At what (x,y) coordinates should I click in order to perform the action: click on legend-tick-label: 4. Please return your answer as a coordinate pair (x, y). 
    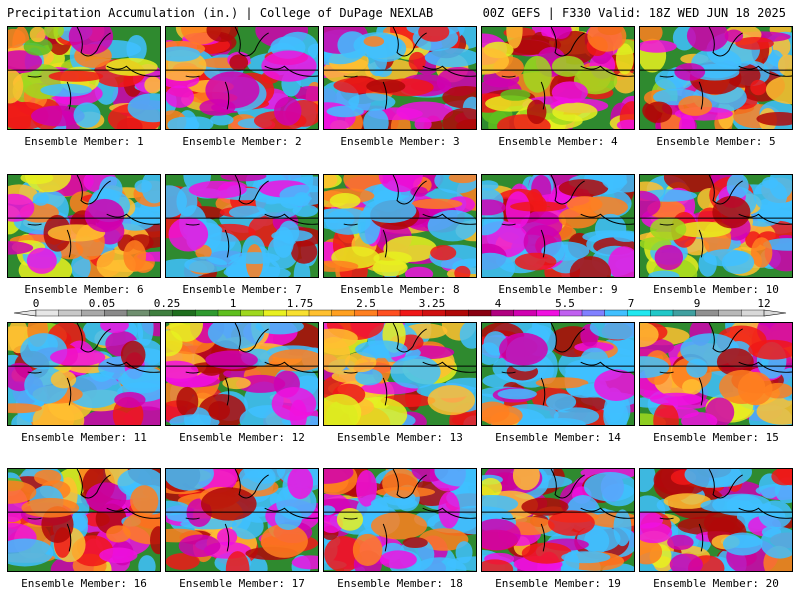
    Looking at the image, I should click on (498, 303).